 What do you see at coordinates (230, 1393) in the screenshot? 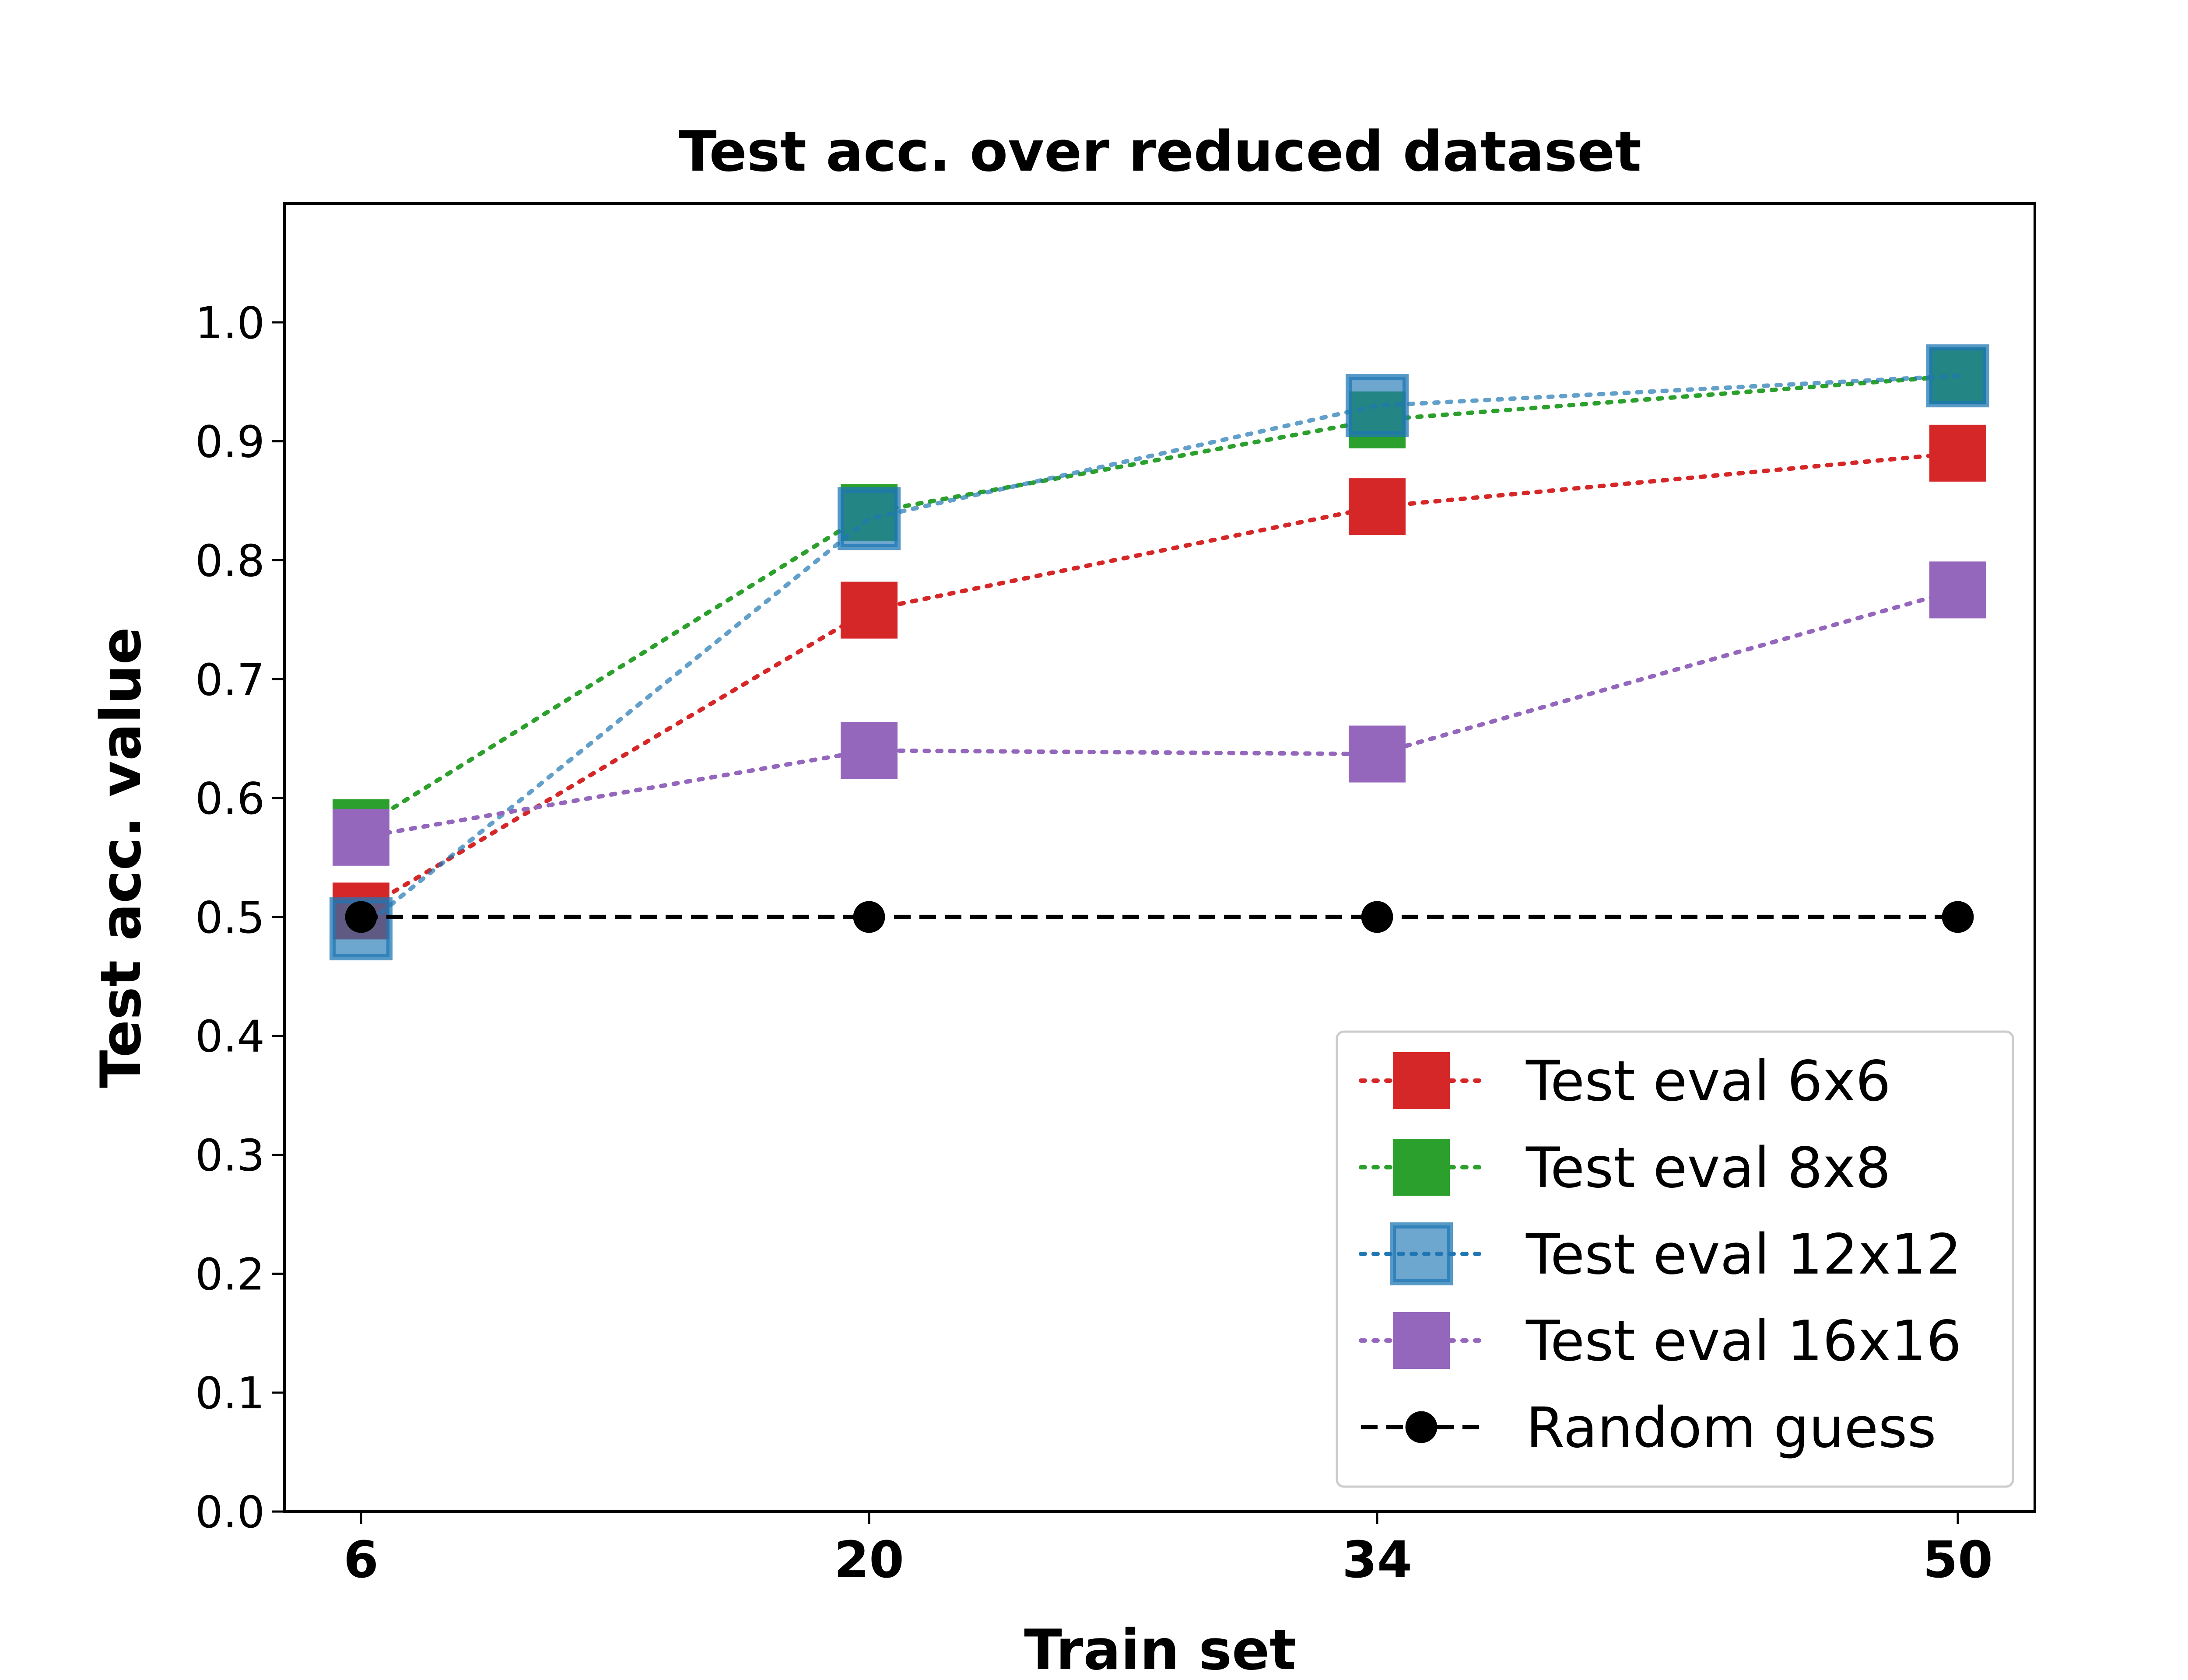
I see `y-tick-label: 0.1` at bounding box center [230, 1393].